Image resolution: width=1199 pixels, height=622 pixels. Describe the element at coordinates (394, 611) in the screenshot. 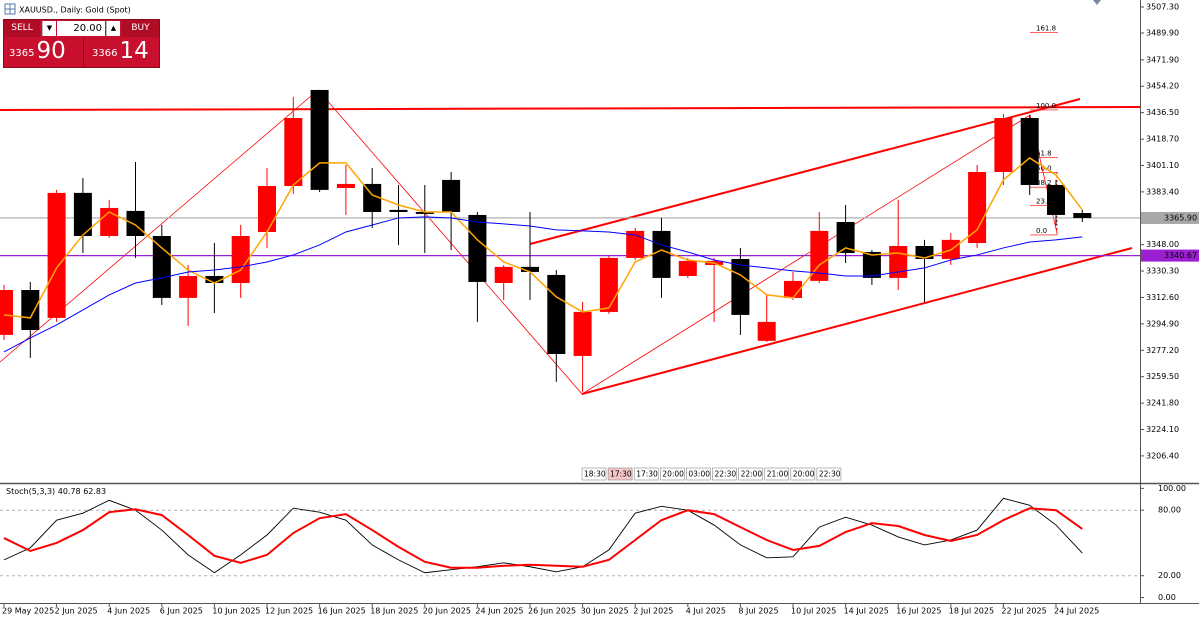

I see `x-tick-label: 18 Jun 2025` at that location.